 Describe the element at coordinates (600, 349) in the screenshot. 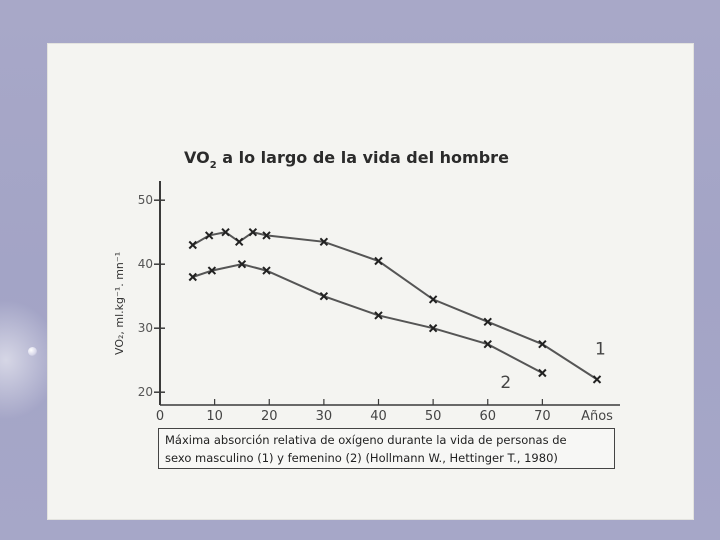

I see `series-1-label: 1` at that location.